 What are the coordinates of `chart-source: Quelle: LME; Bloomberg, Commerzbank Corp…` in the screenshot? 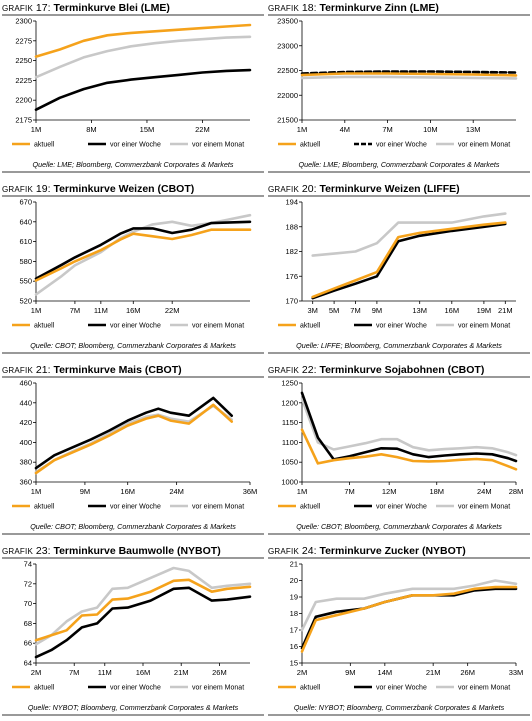 It's located at (133, 164).